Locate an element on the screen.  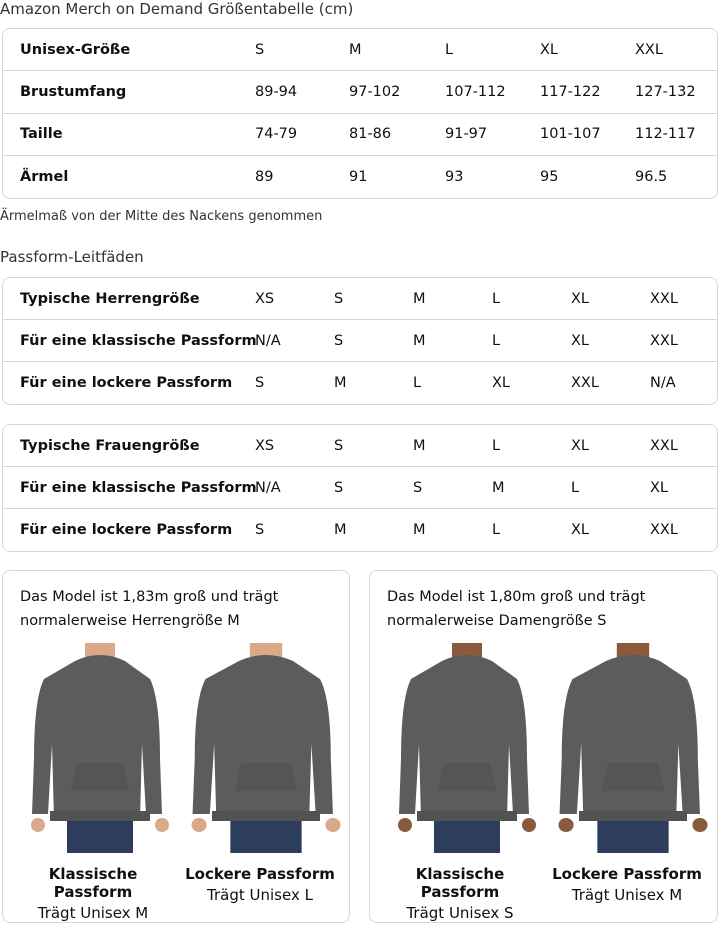
row-label: Typische Herrengröße is located at coordinates (110, 298).